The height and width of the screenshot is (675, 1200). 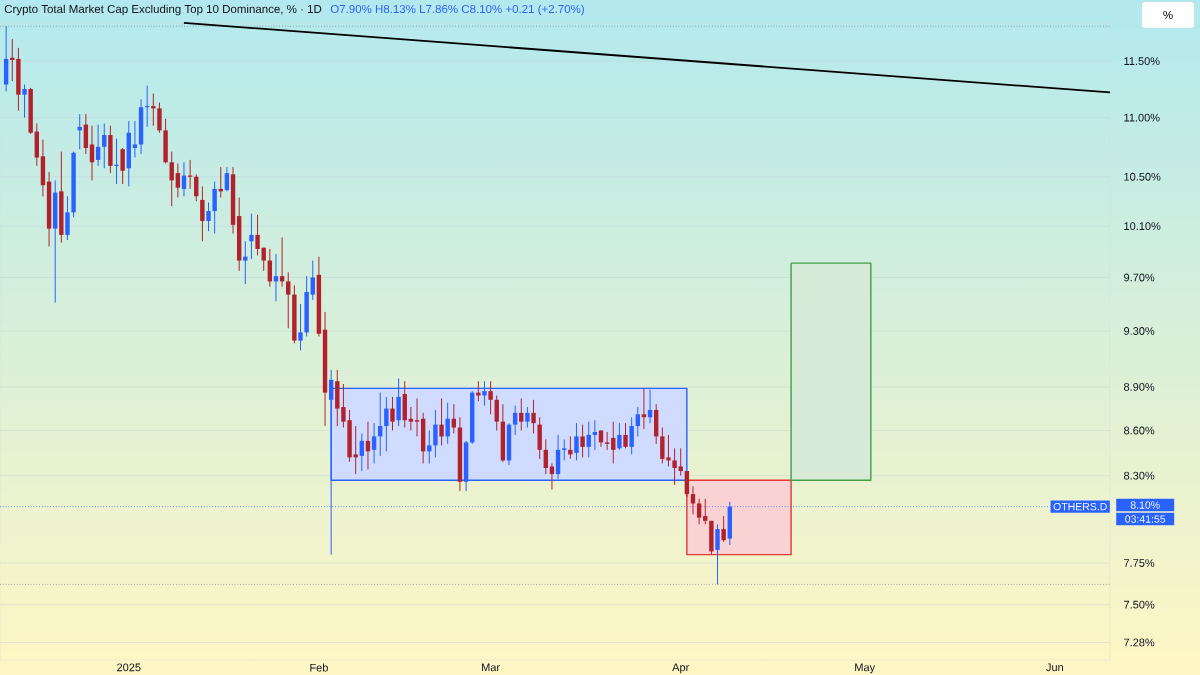 I want to click on y-tick-label: 7.28%, so click(x=1139, y=642).